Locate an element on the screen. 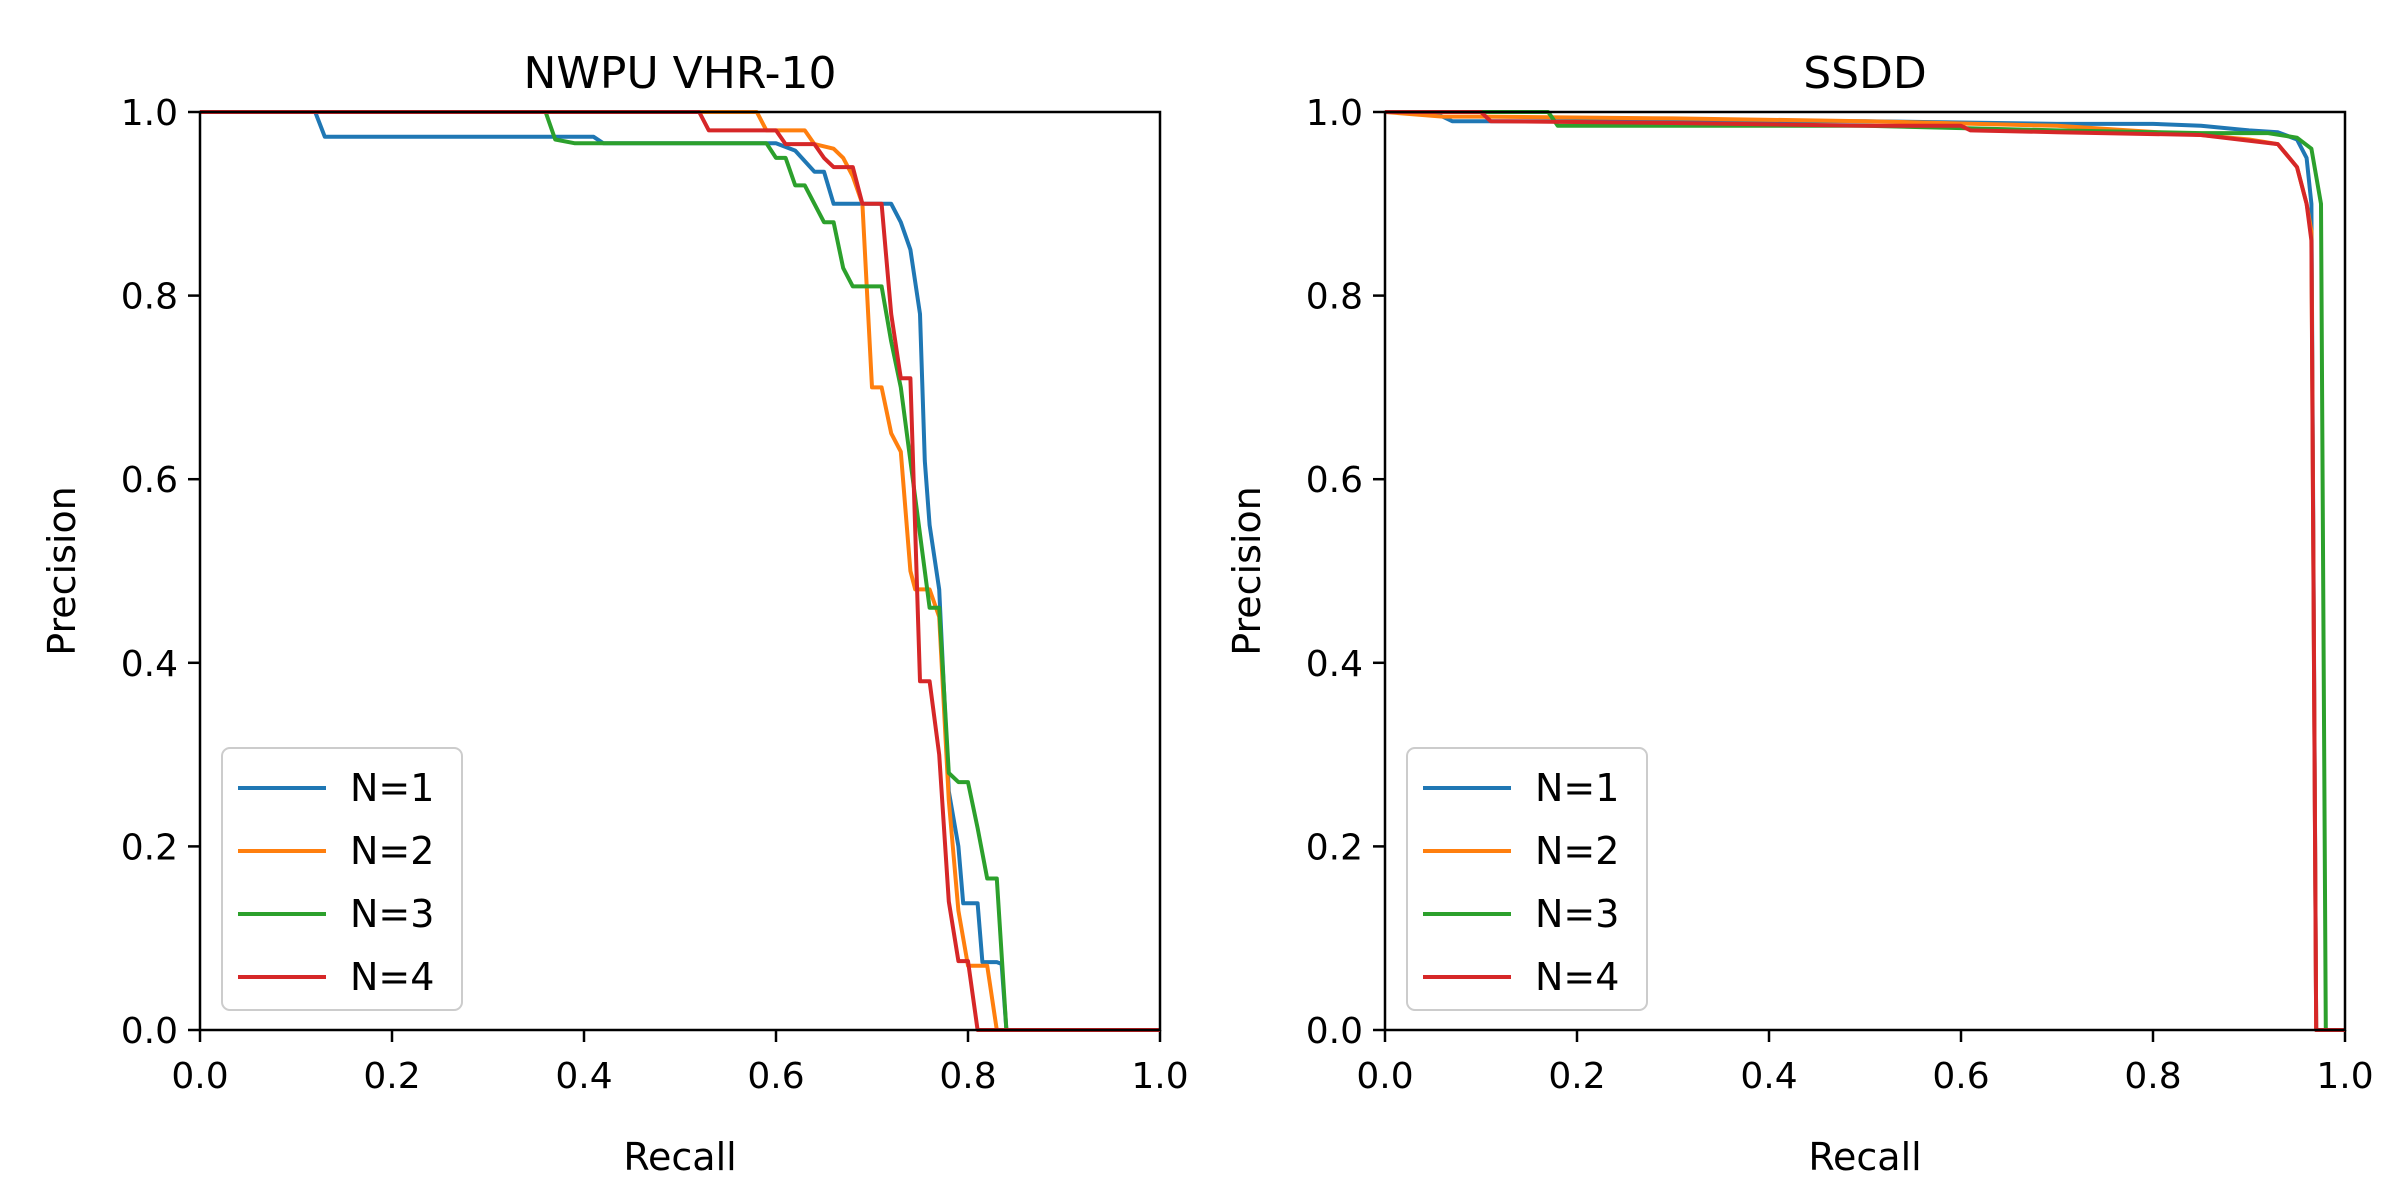 This screenshot has width=2400, height=1200. chart-title: NWPU VHR-10 is located at coordinates (680, 73).